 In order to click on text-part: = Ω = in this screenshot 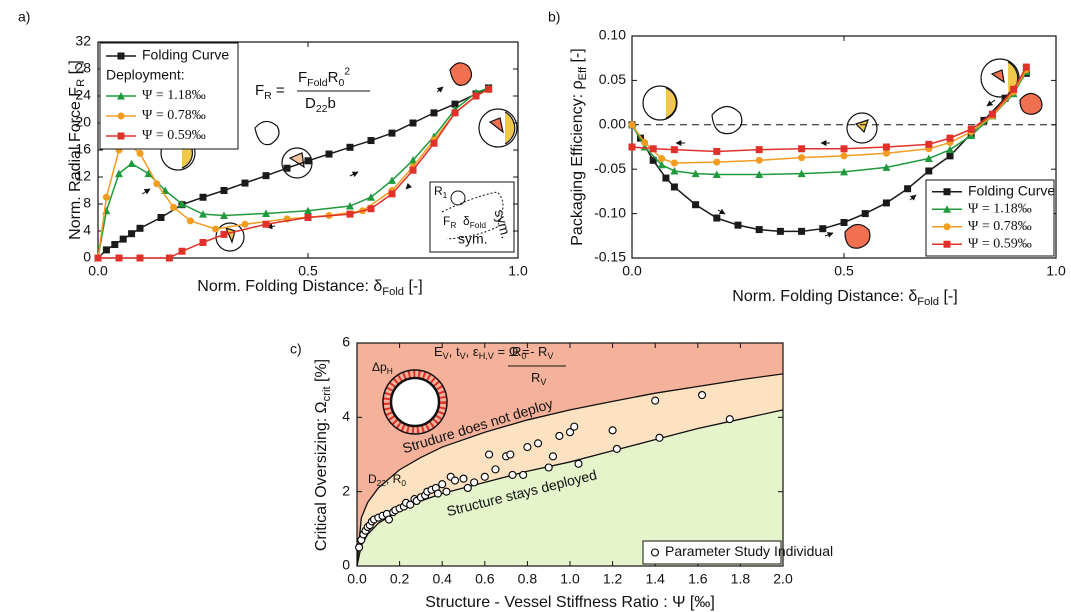, I will do `click(512, 351)`.